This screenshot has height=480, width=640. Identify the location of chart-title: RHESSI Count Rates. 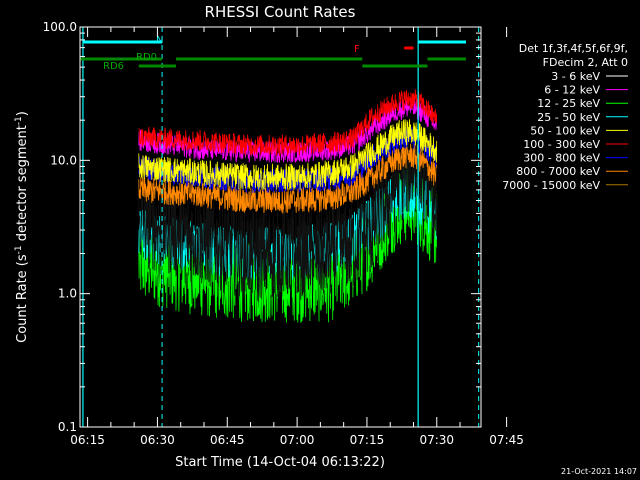
(280, 12).